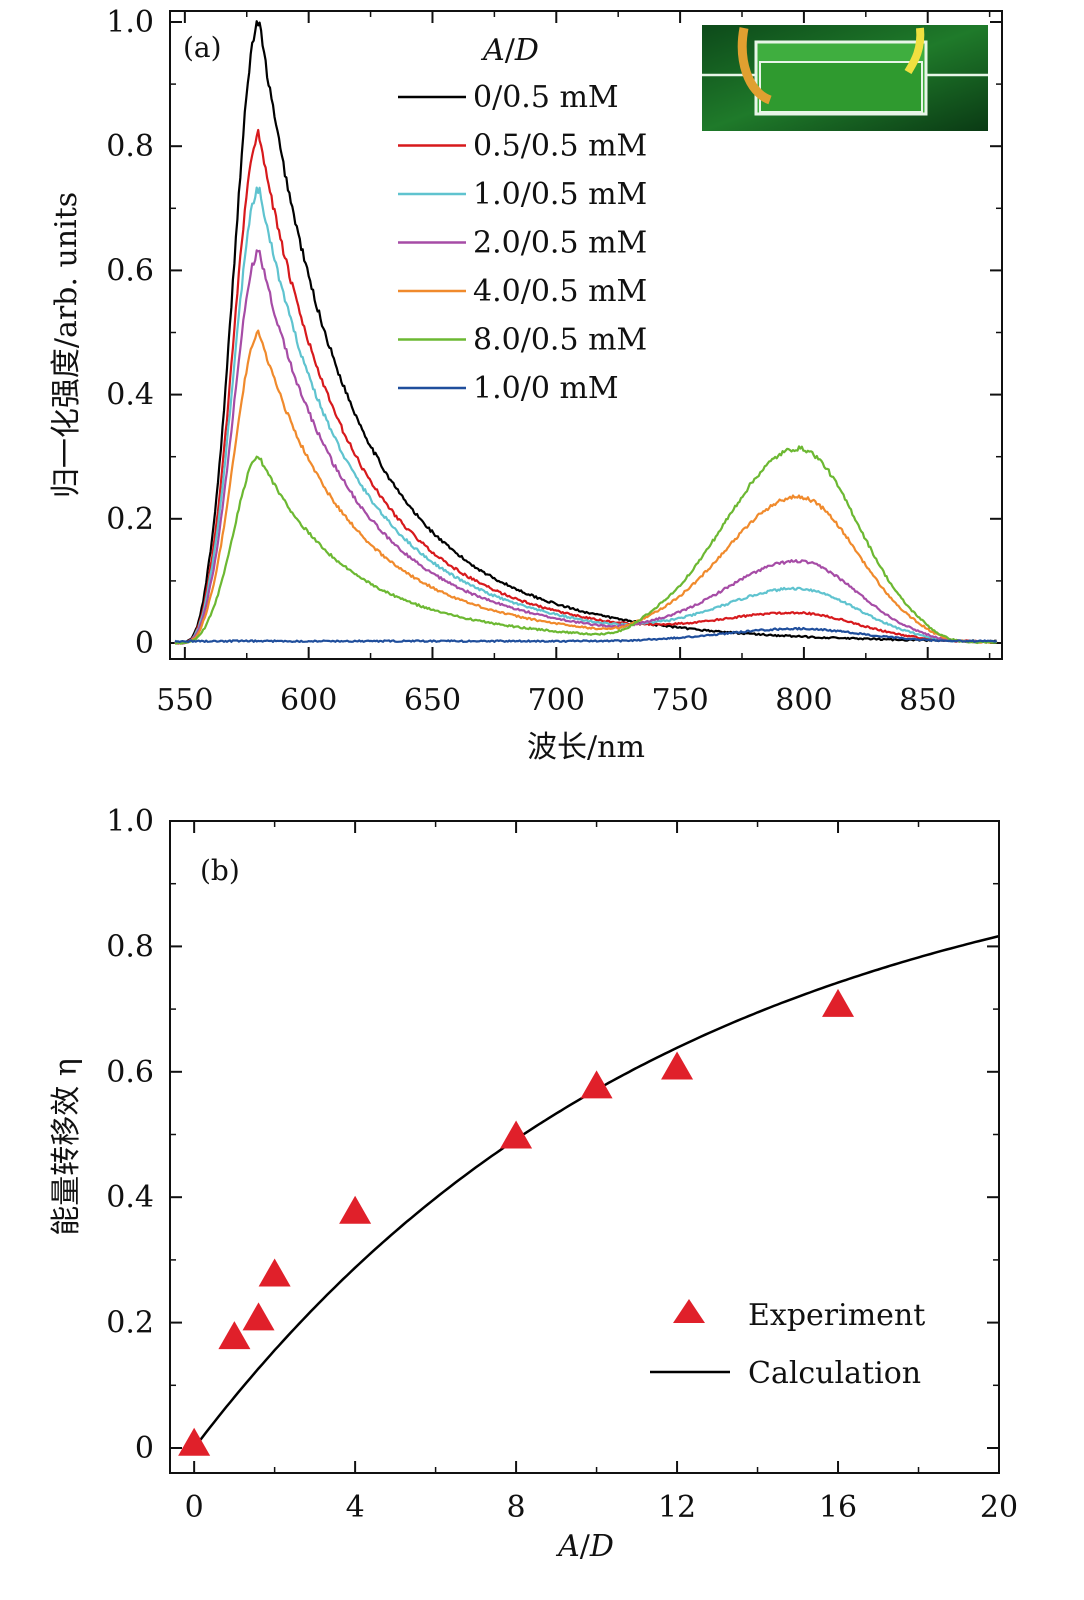 The height and width of the screenshot is (1600, 1084). Describe the element at coordinates (130, 270) in the screenshot. I see `panel-a-y-tick-label: 0.6` at that location.